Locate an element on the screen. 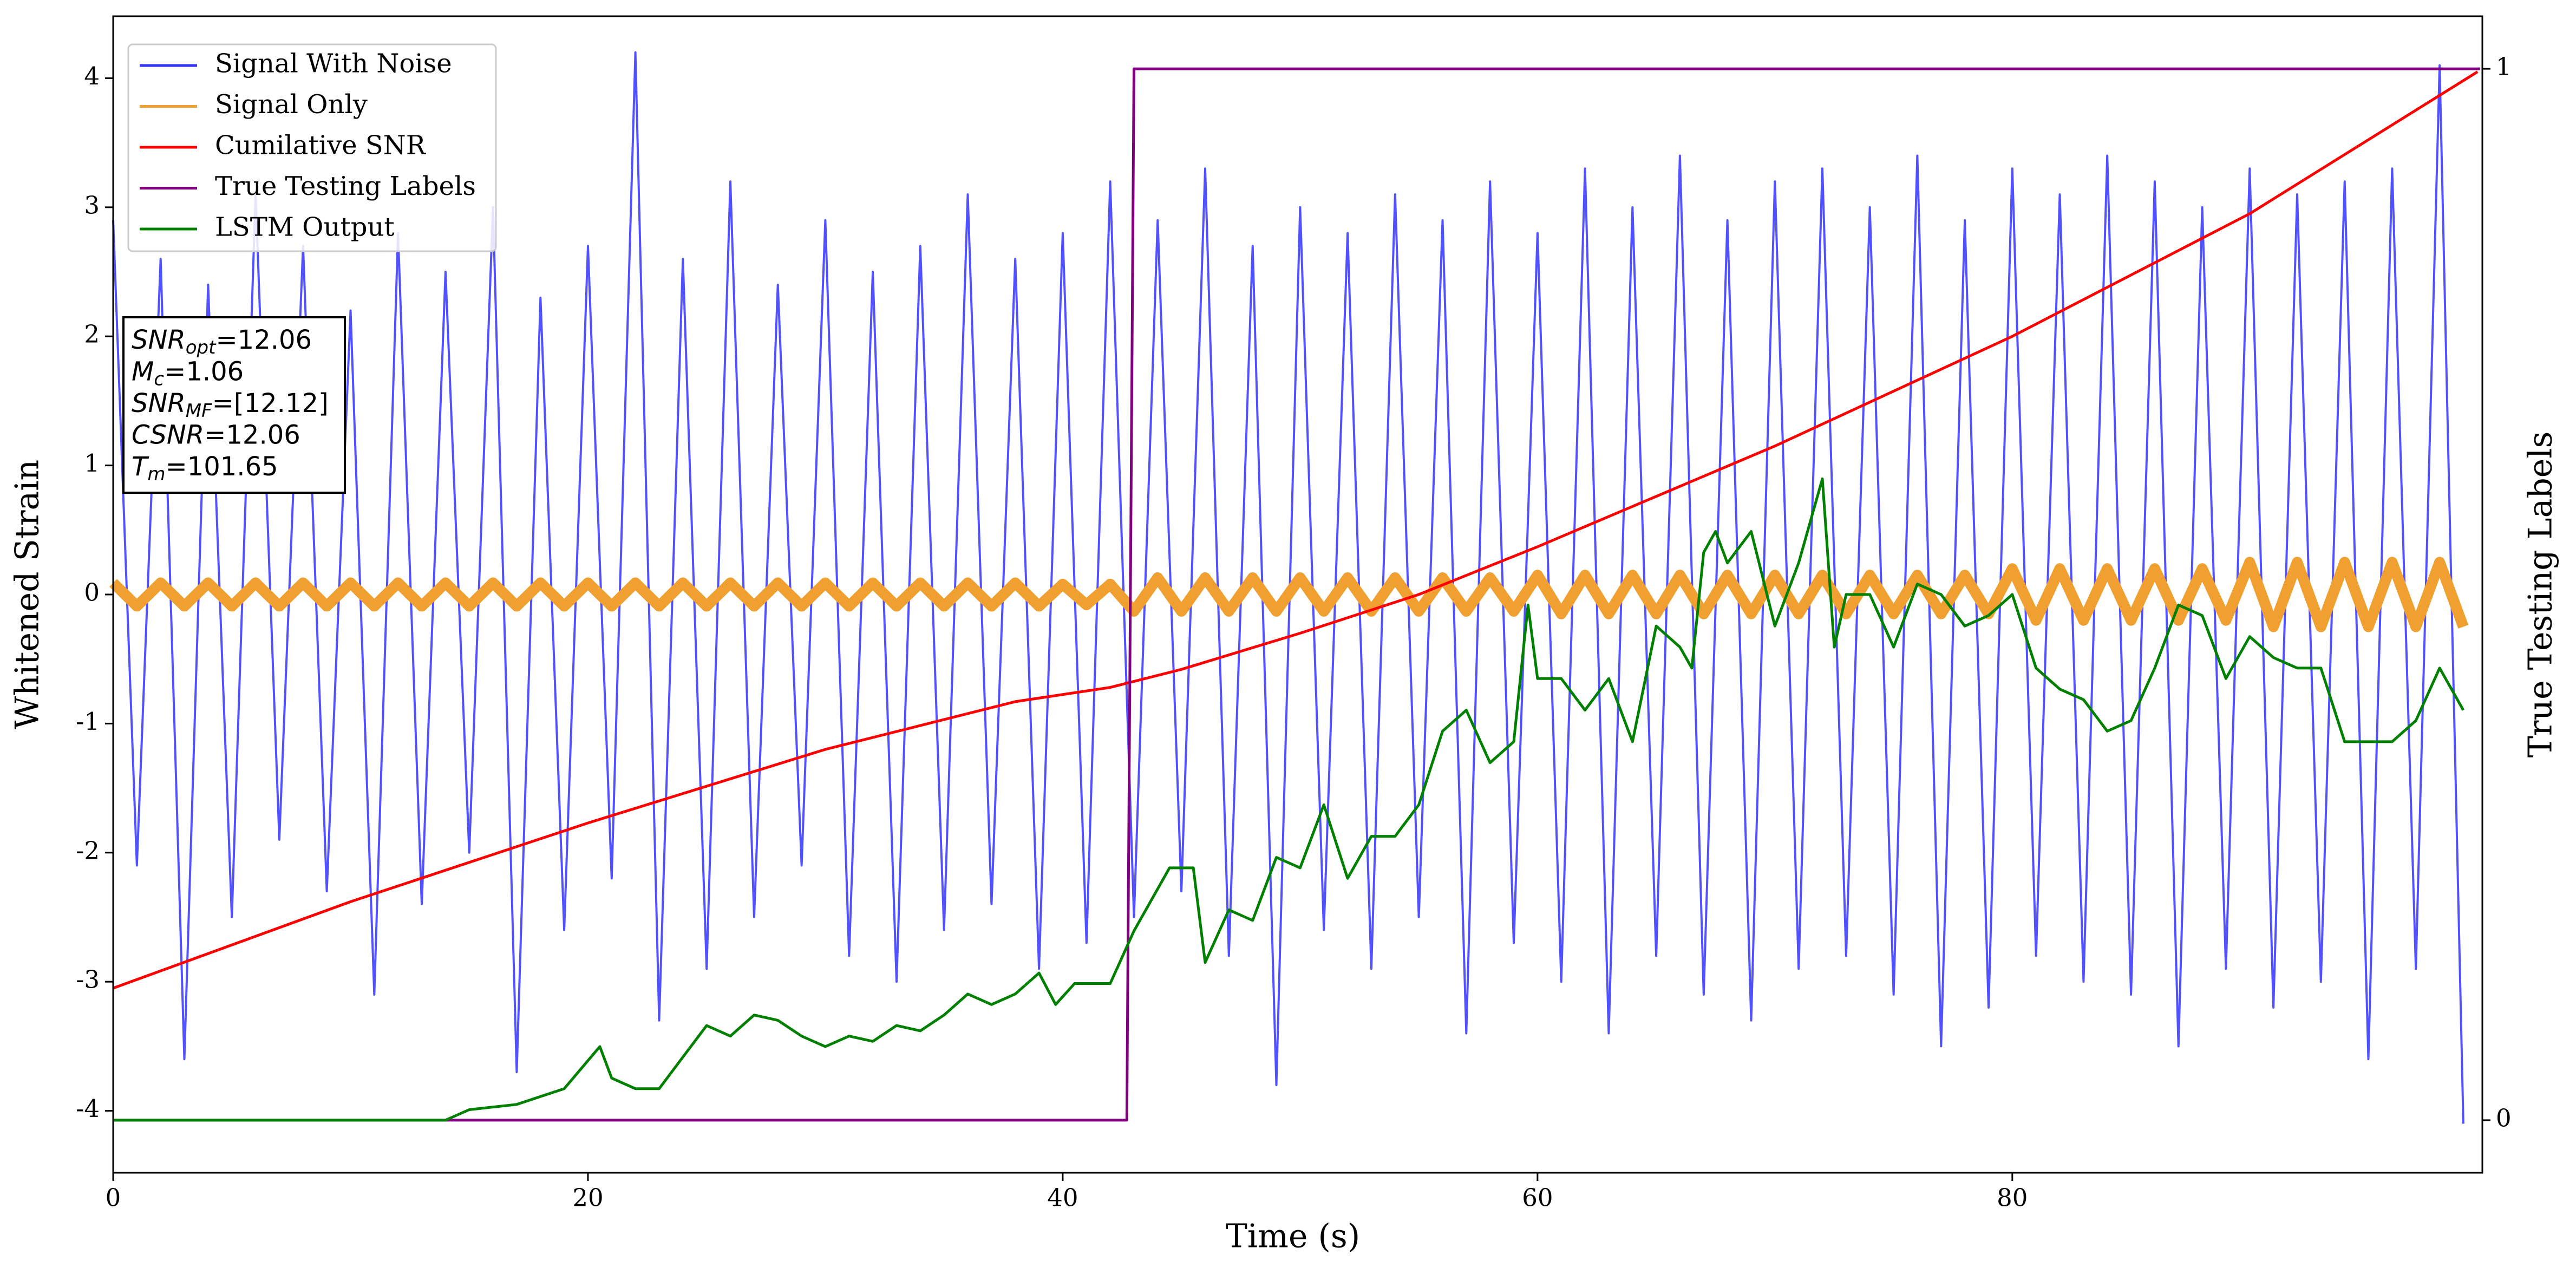 The height and width of the screenshot is (1274, 2576). legend-label: True Testing Labels is located at coordinates (345, 186).